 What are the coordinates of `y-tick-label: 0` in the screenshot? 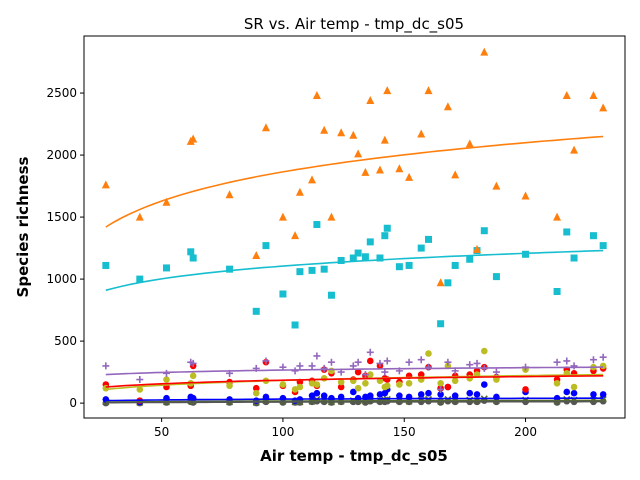 It's located at (73, 403).